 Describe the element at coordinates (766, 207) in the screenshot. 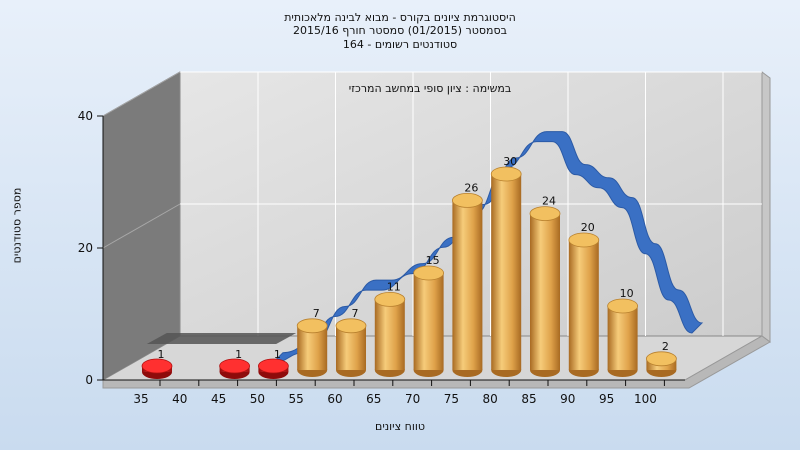

I see `back-wall-edge` at that location.